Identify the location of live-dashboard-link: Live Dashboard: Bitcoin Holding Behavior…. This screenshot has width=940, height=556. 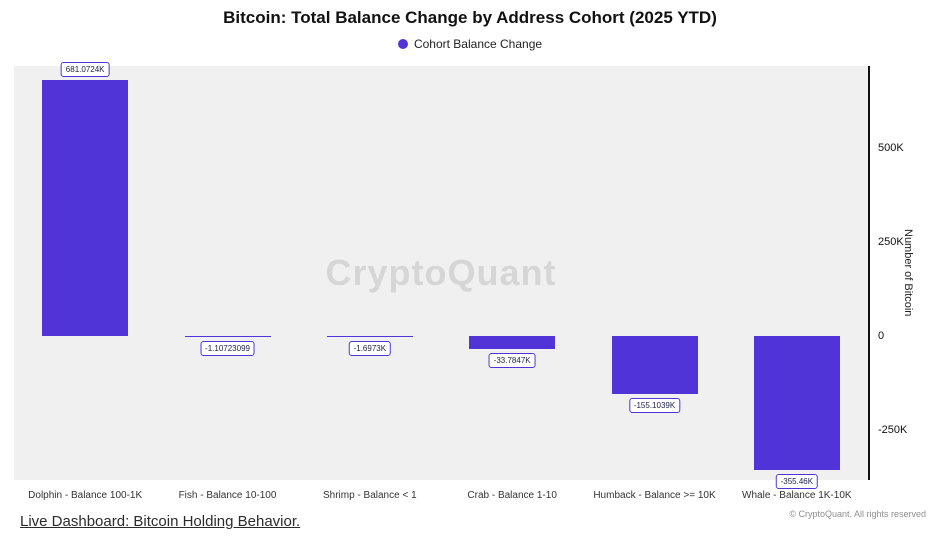
(160, 521).